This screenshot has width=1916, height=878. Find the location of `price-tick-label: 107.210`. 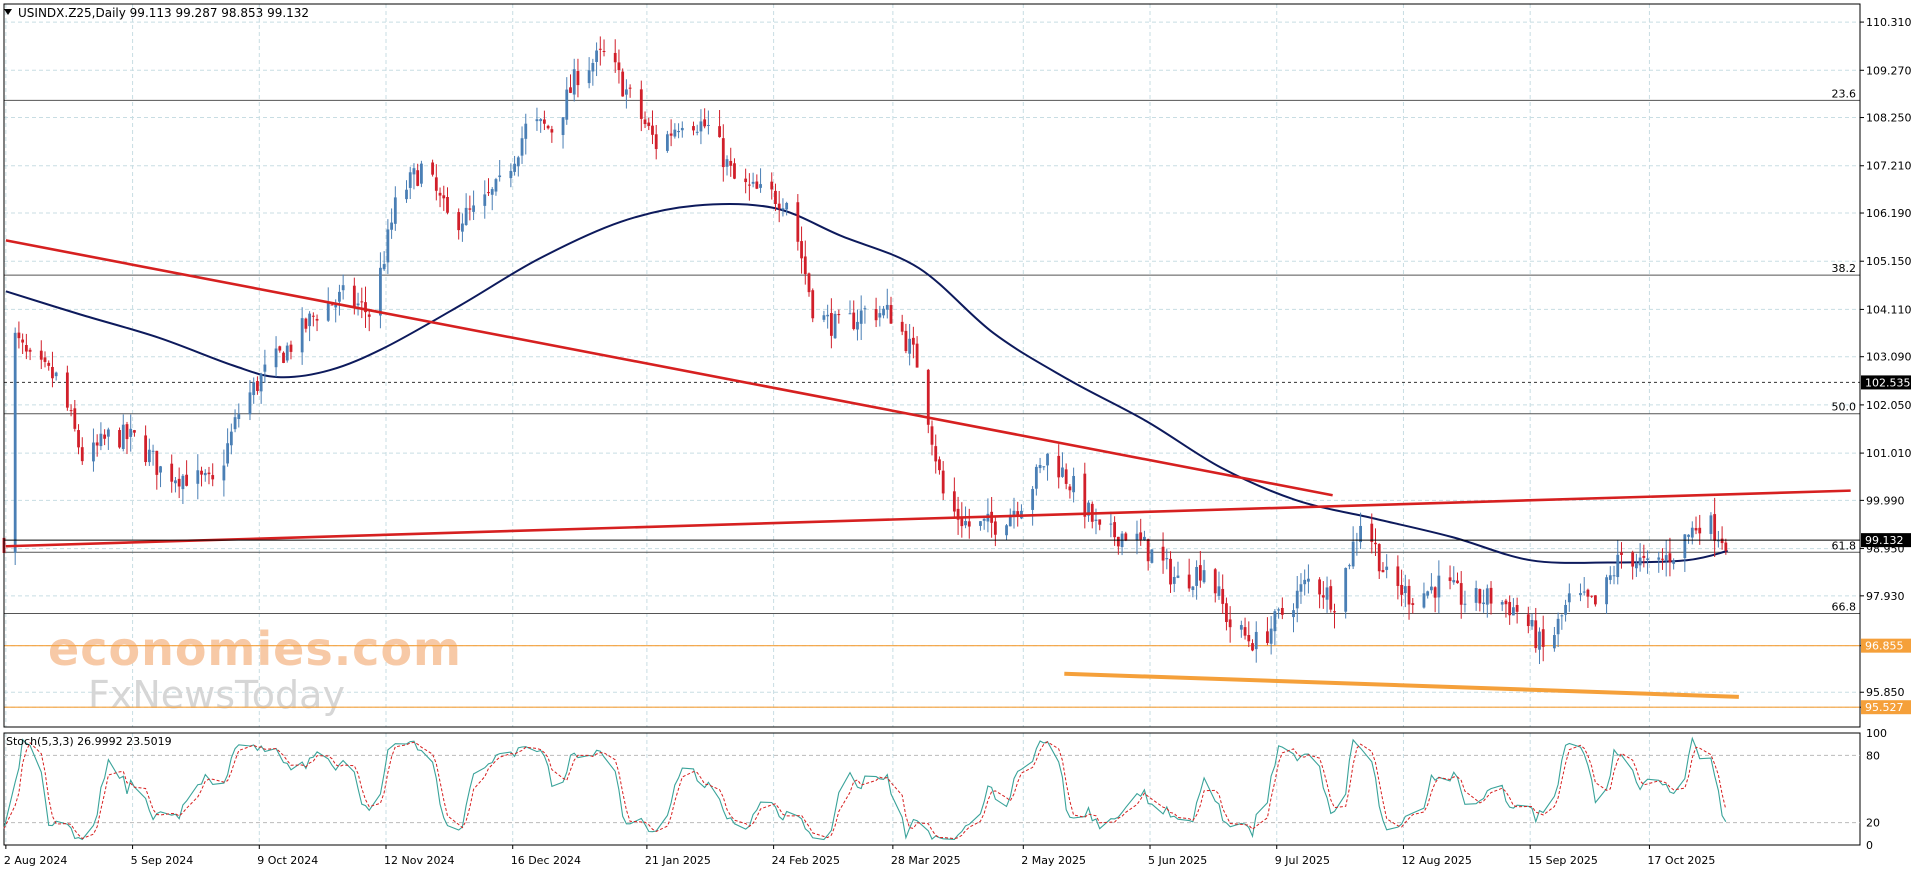

price-tick-label: 107.210 is located at coordinates (1889, 166).